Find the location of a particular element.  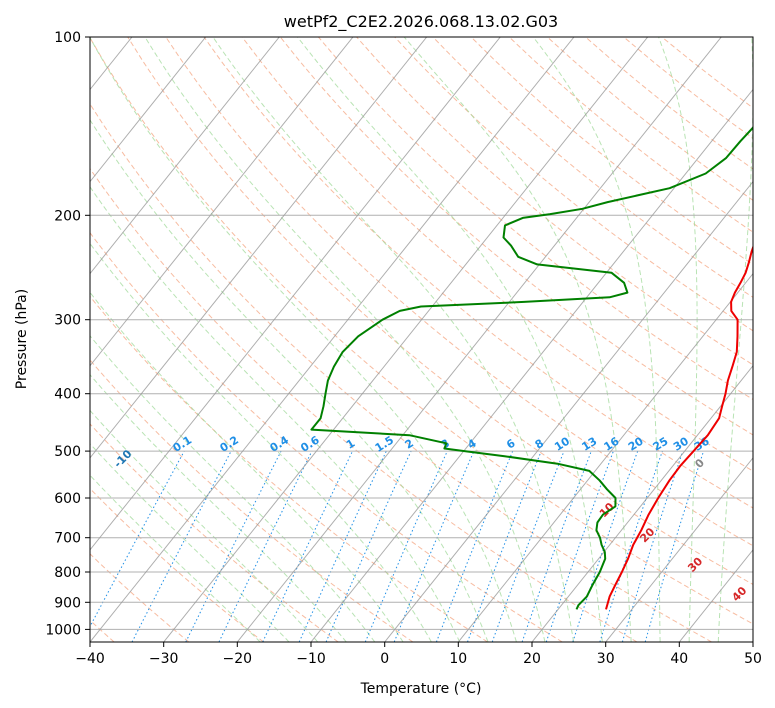

x-axis-label: Temperature (°C) is located at coordinates (421, 689).